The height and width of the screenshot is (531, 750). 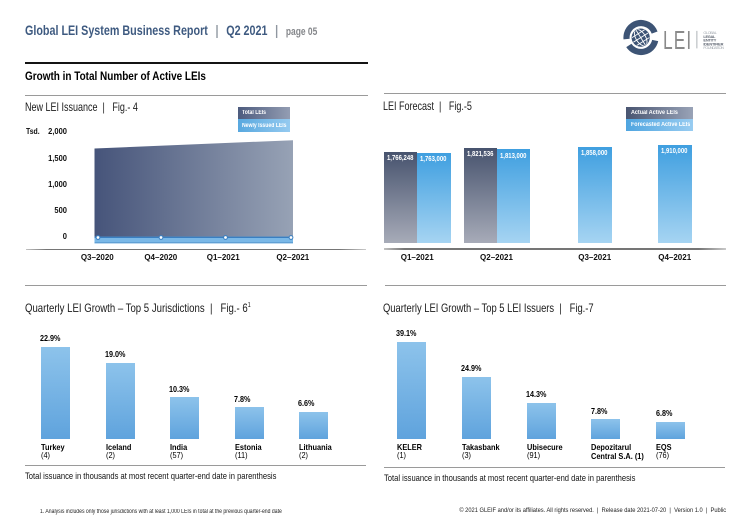 I want to click on svg-text: FOUNDATION, so click(x=713, y=47).